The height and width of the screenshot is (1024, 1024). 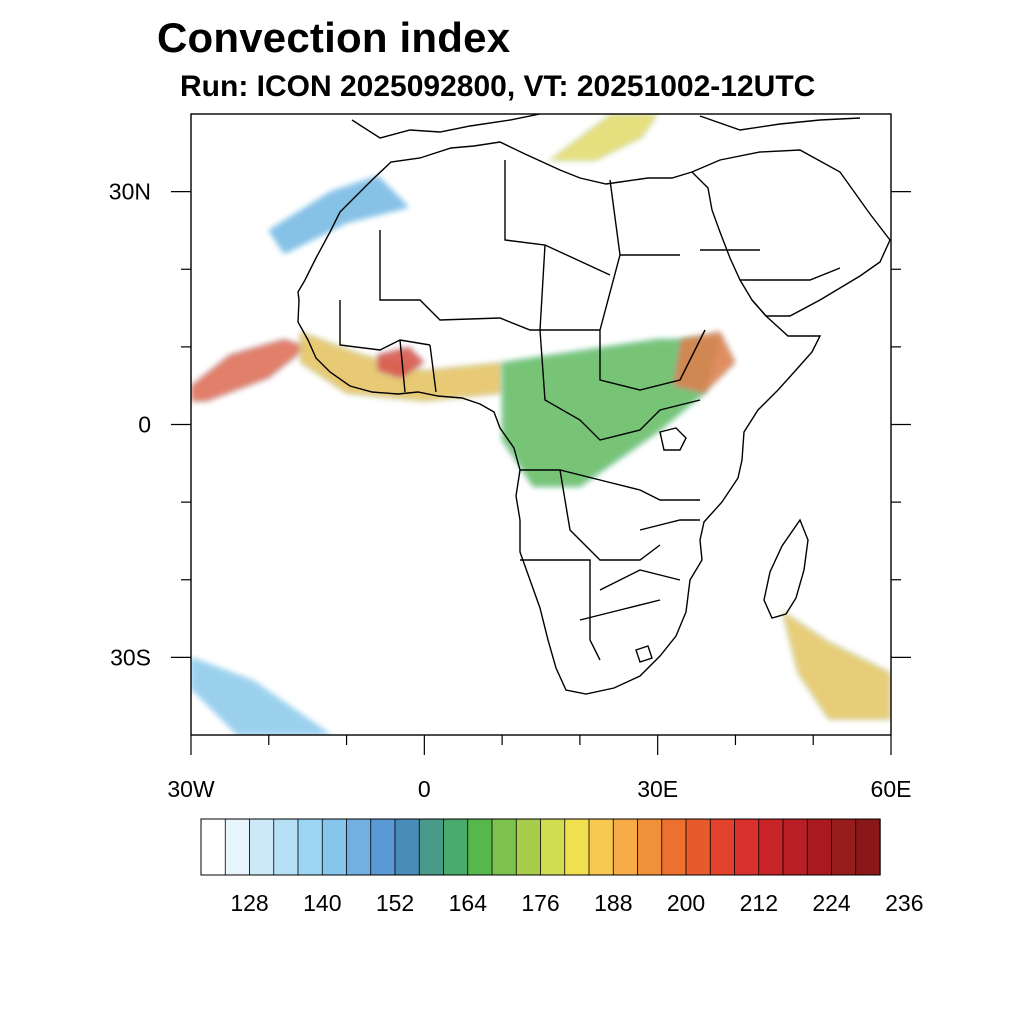 I want to click on map-title: Convection index, so click(x=334, y=37).